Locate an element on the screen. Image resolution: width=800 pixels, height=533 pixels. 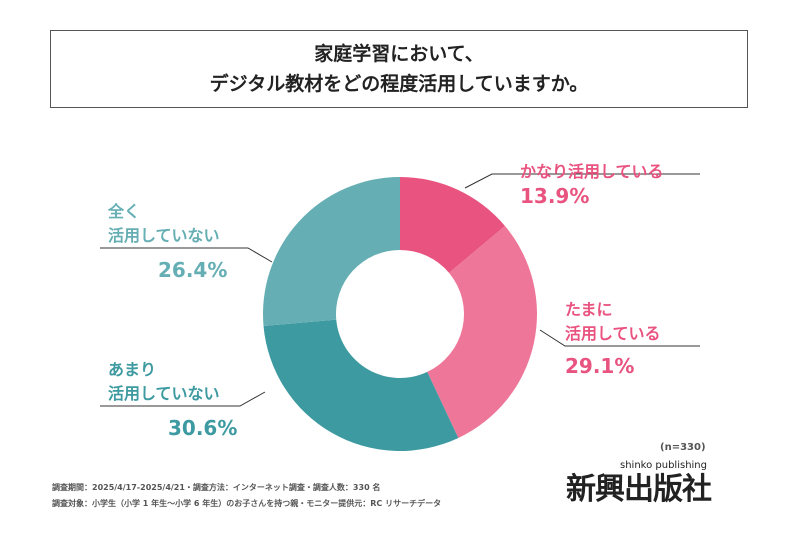
label-text: かなり活用している is located at coordinates (592, 171).